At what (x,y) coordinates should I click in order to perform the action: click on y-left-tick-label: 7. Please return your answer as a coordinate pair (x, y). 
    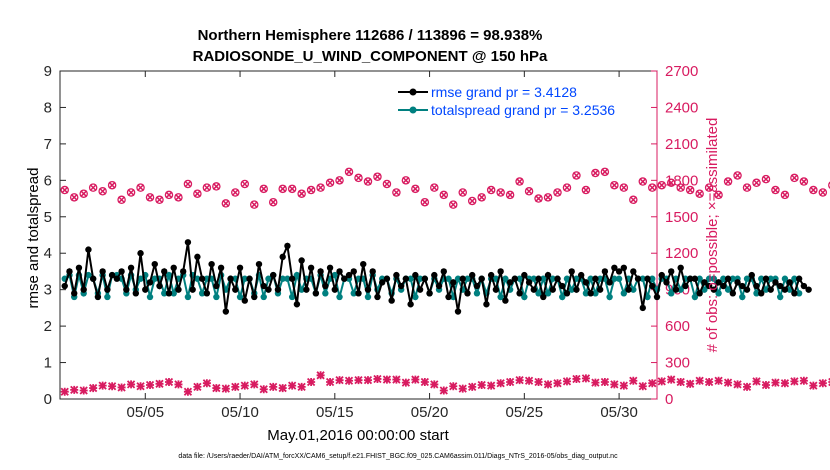
    Looking at the image, I should click on (48, 144).